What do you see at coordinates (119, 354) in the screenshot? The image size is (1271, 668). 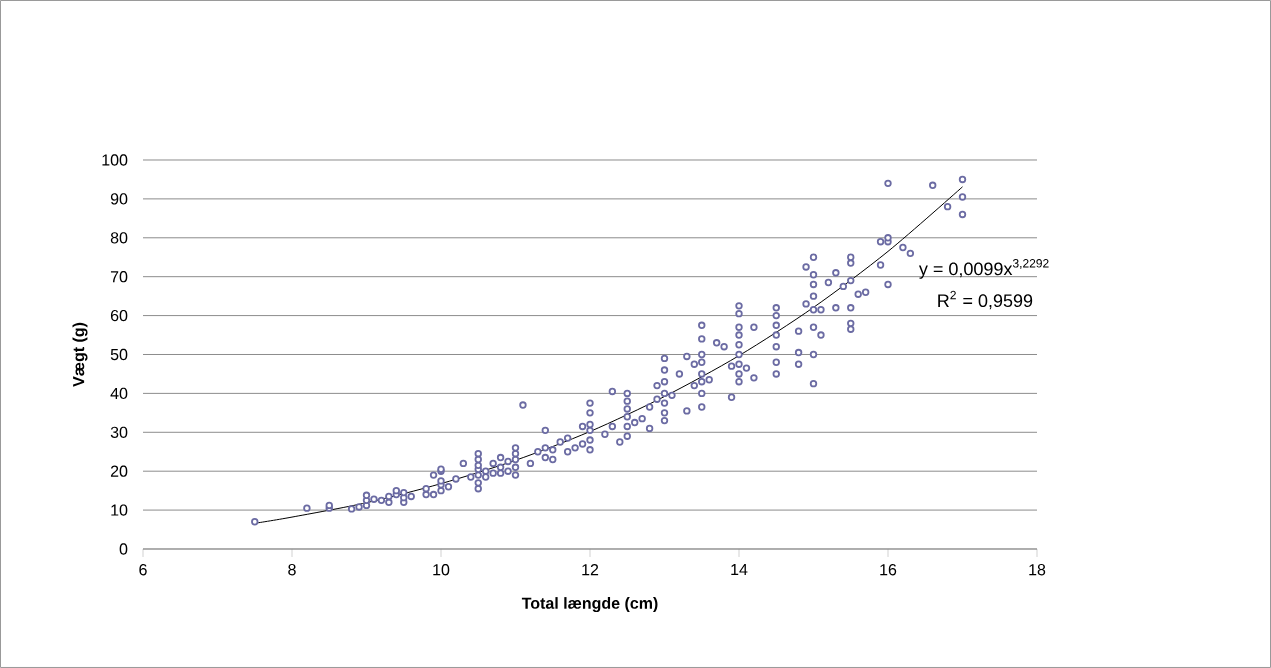 I see `y-tick-label: 50` at bounding box center [119, 354].